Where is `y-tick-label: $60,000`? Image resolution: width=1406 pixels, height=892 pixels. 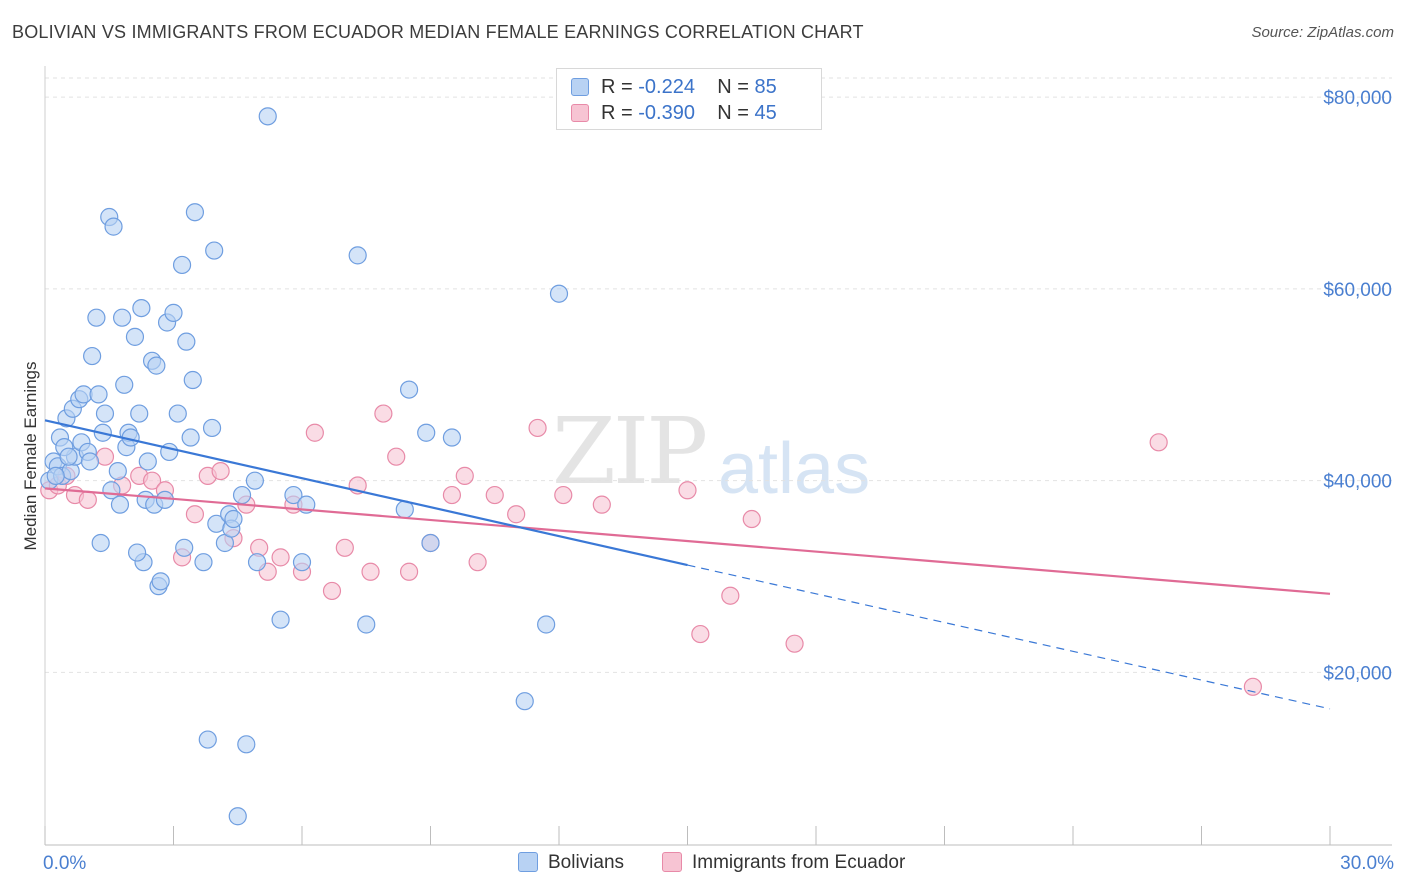 y-tick-label: $60,000 is located at coordinates (1357, 290).